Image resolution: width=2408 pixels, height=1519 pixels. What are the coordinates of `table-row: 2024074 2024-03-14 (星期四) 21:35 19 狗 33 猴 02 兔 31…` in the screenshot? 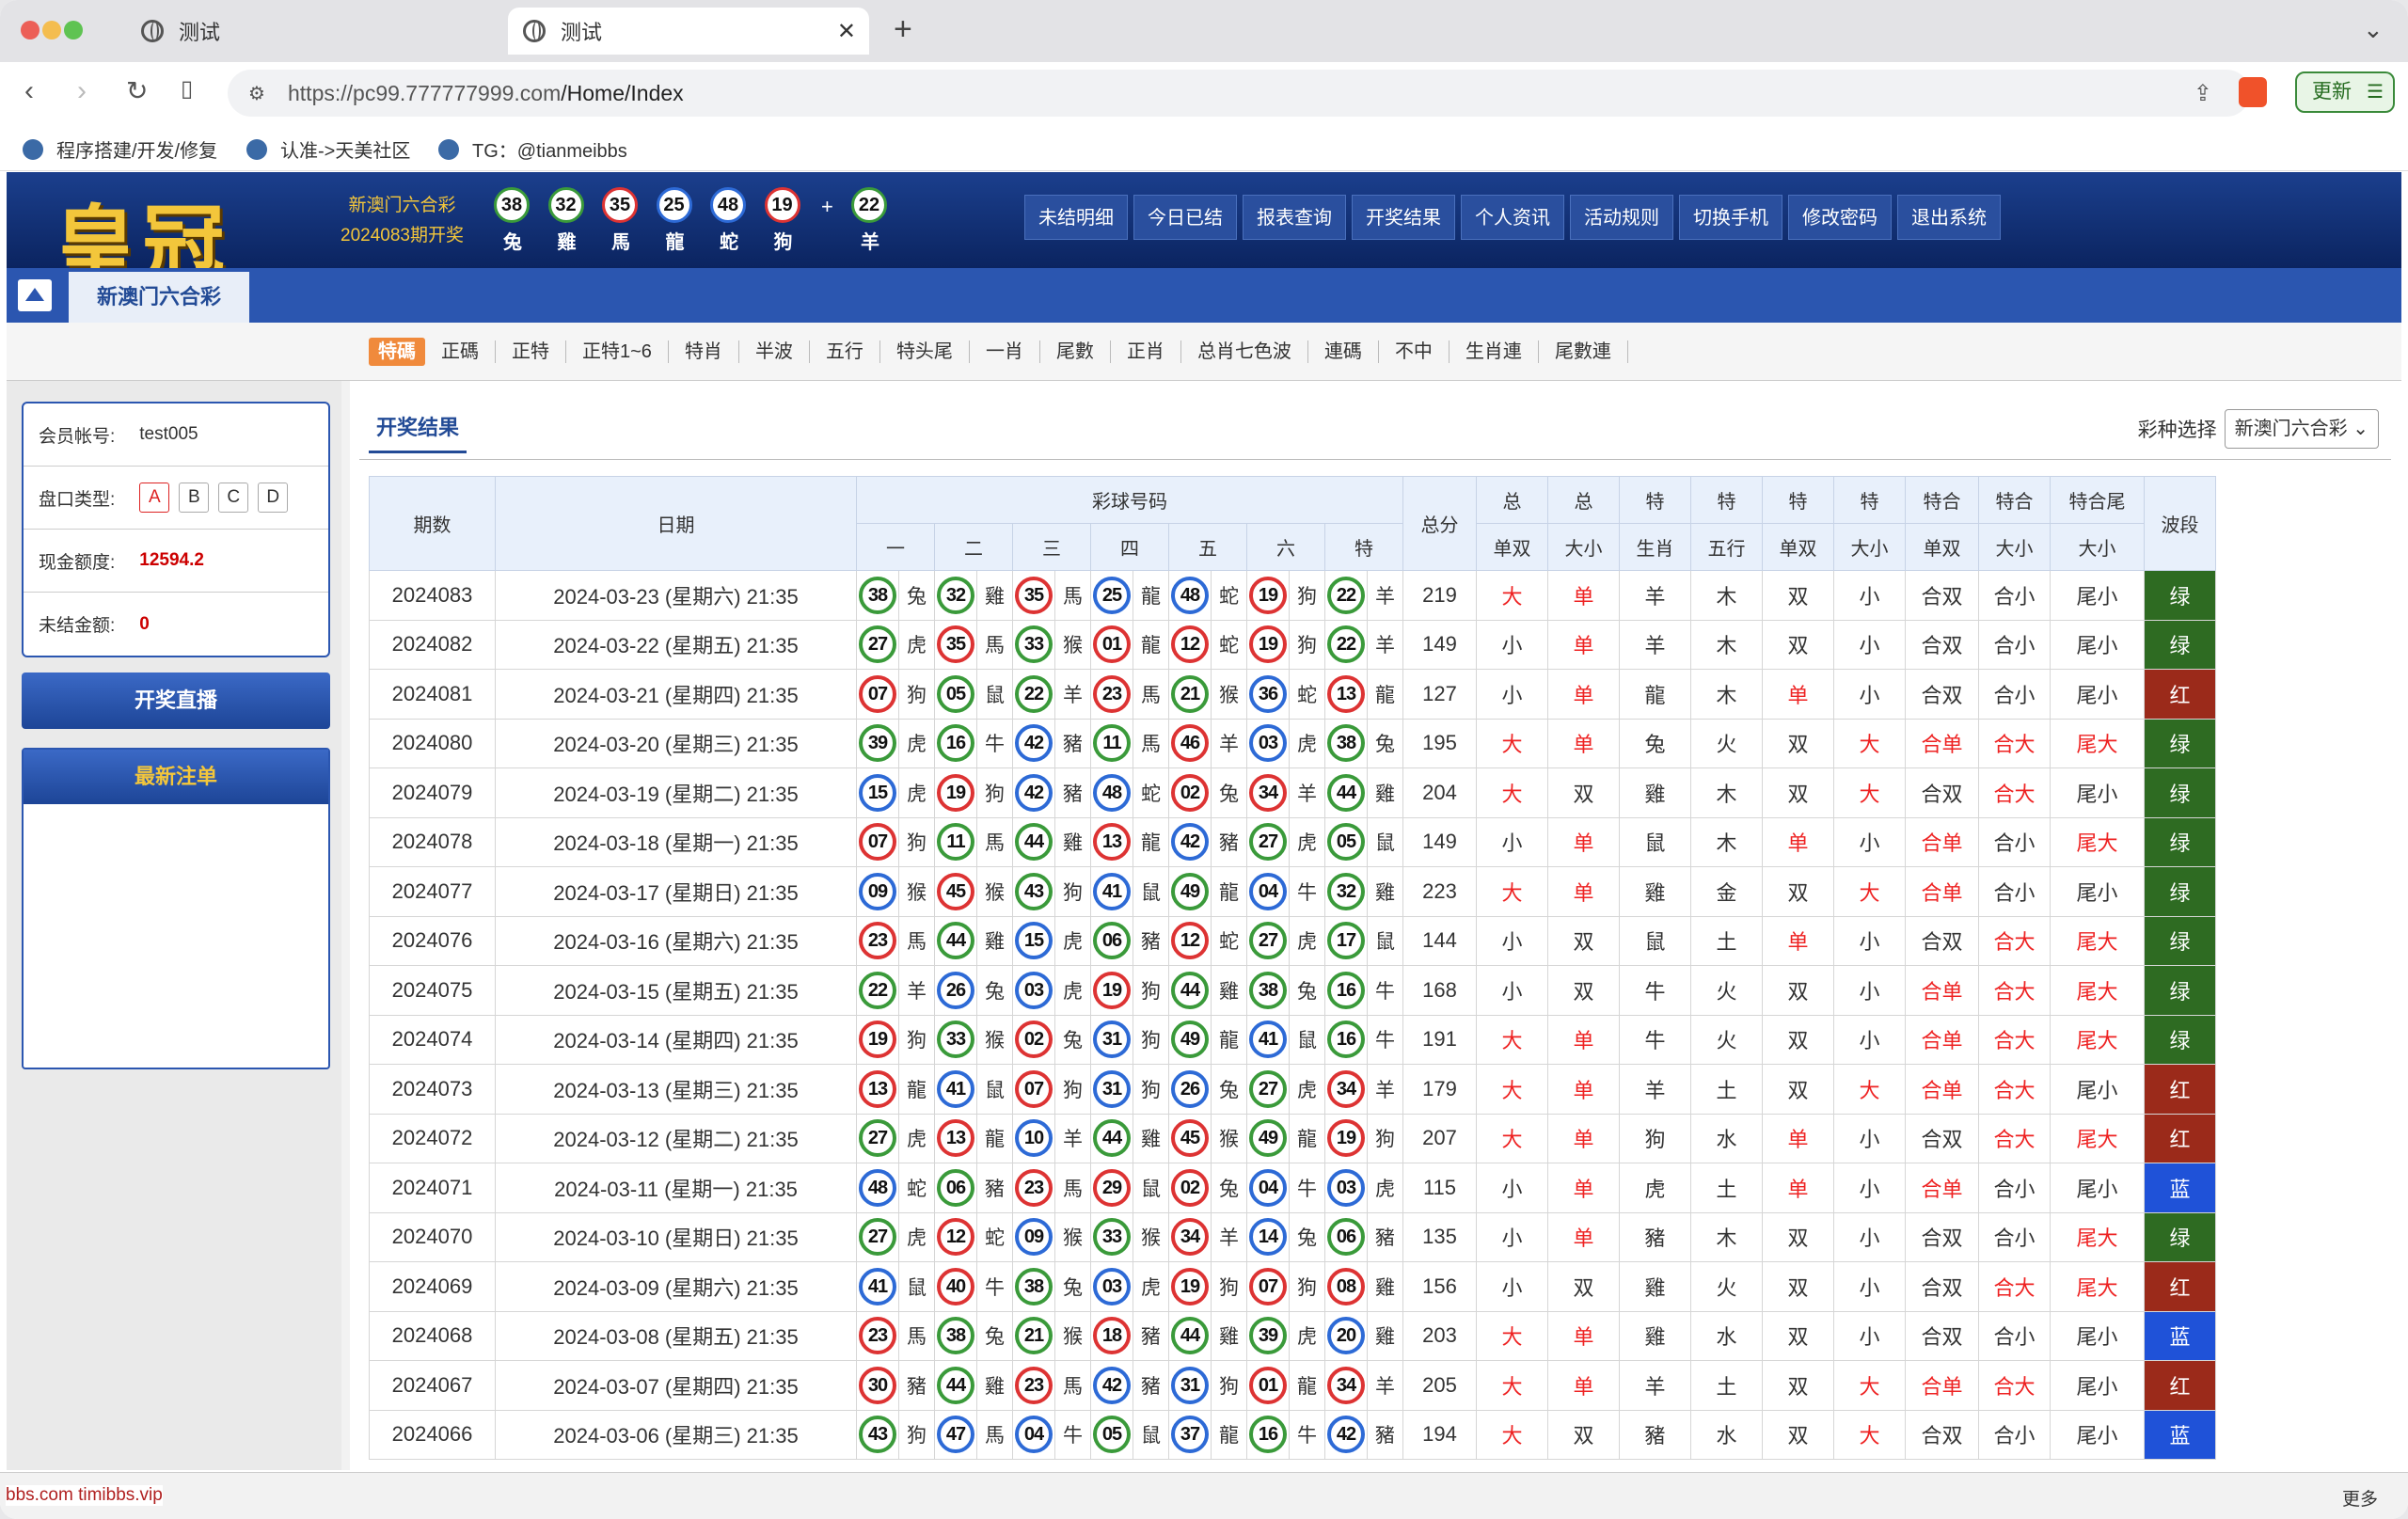 It's located at (1293, 1039).